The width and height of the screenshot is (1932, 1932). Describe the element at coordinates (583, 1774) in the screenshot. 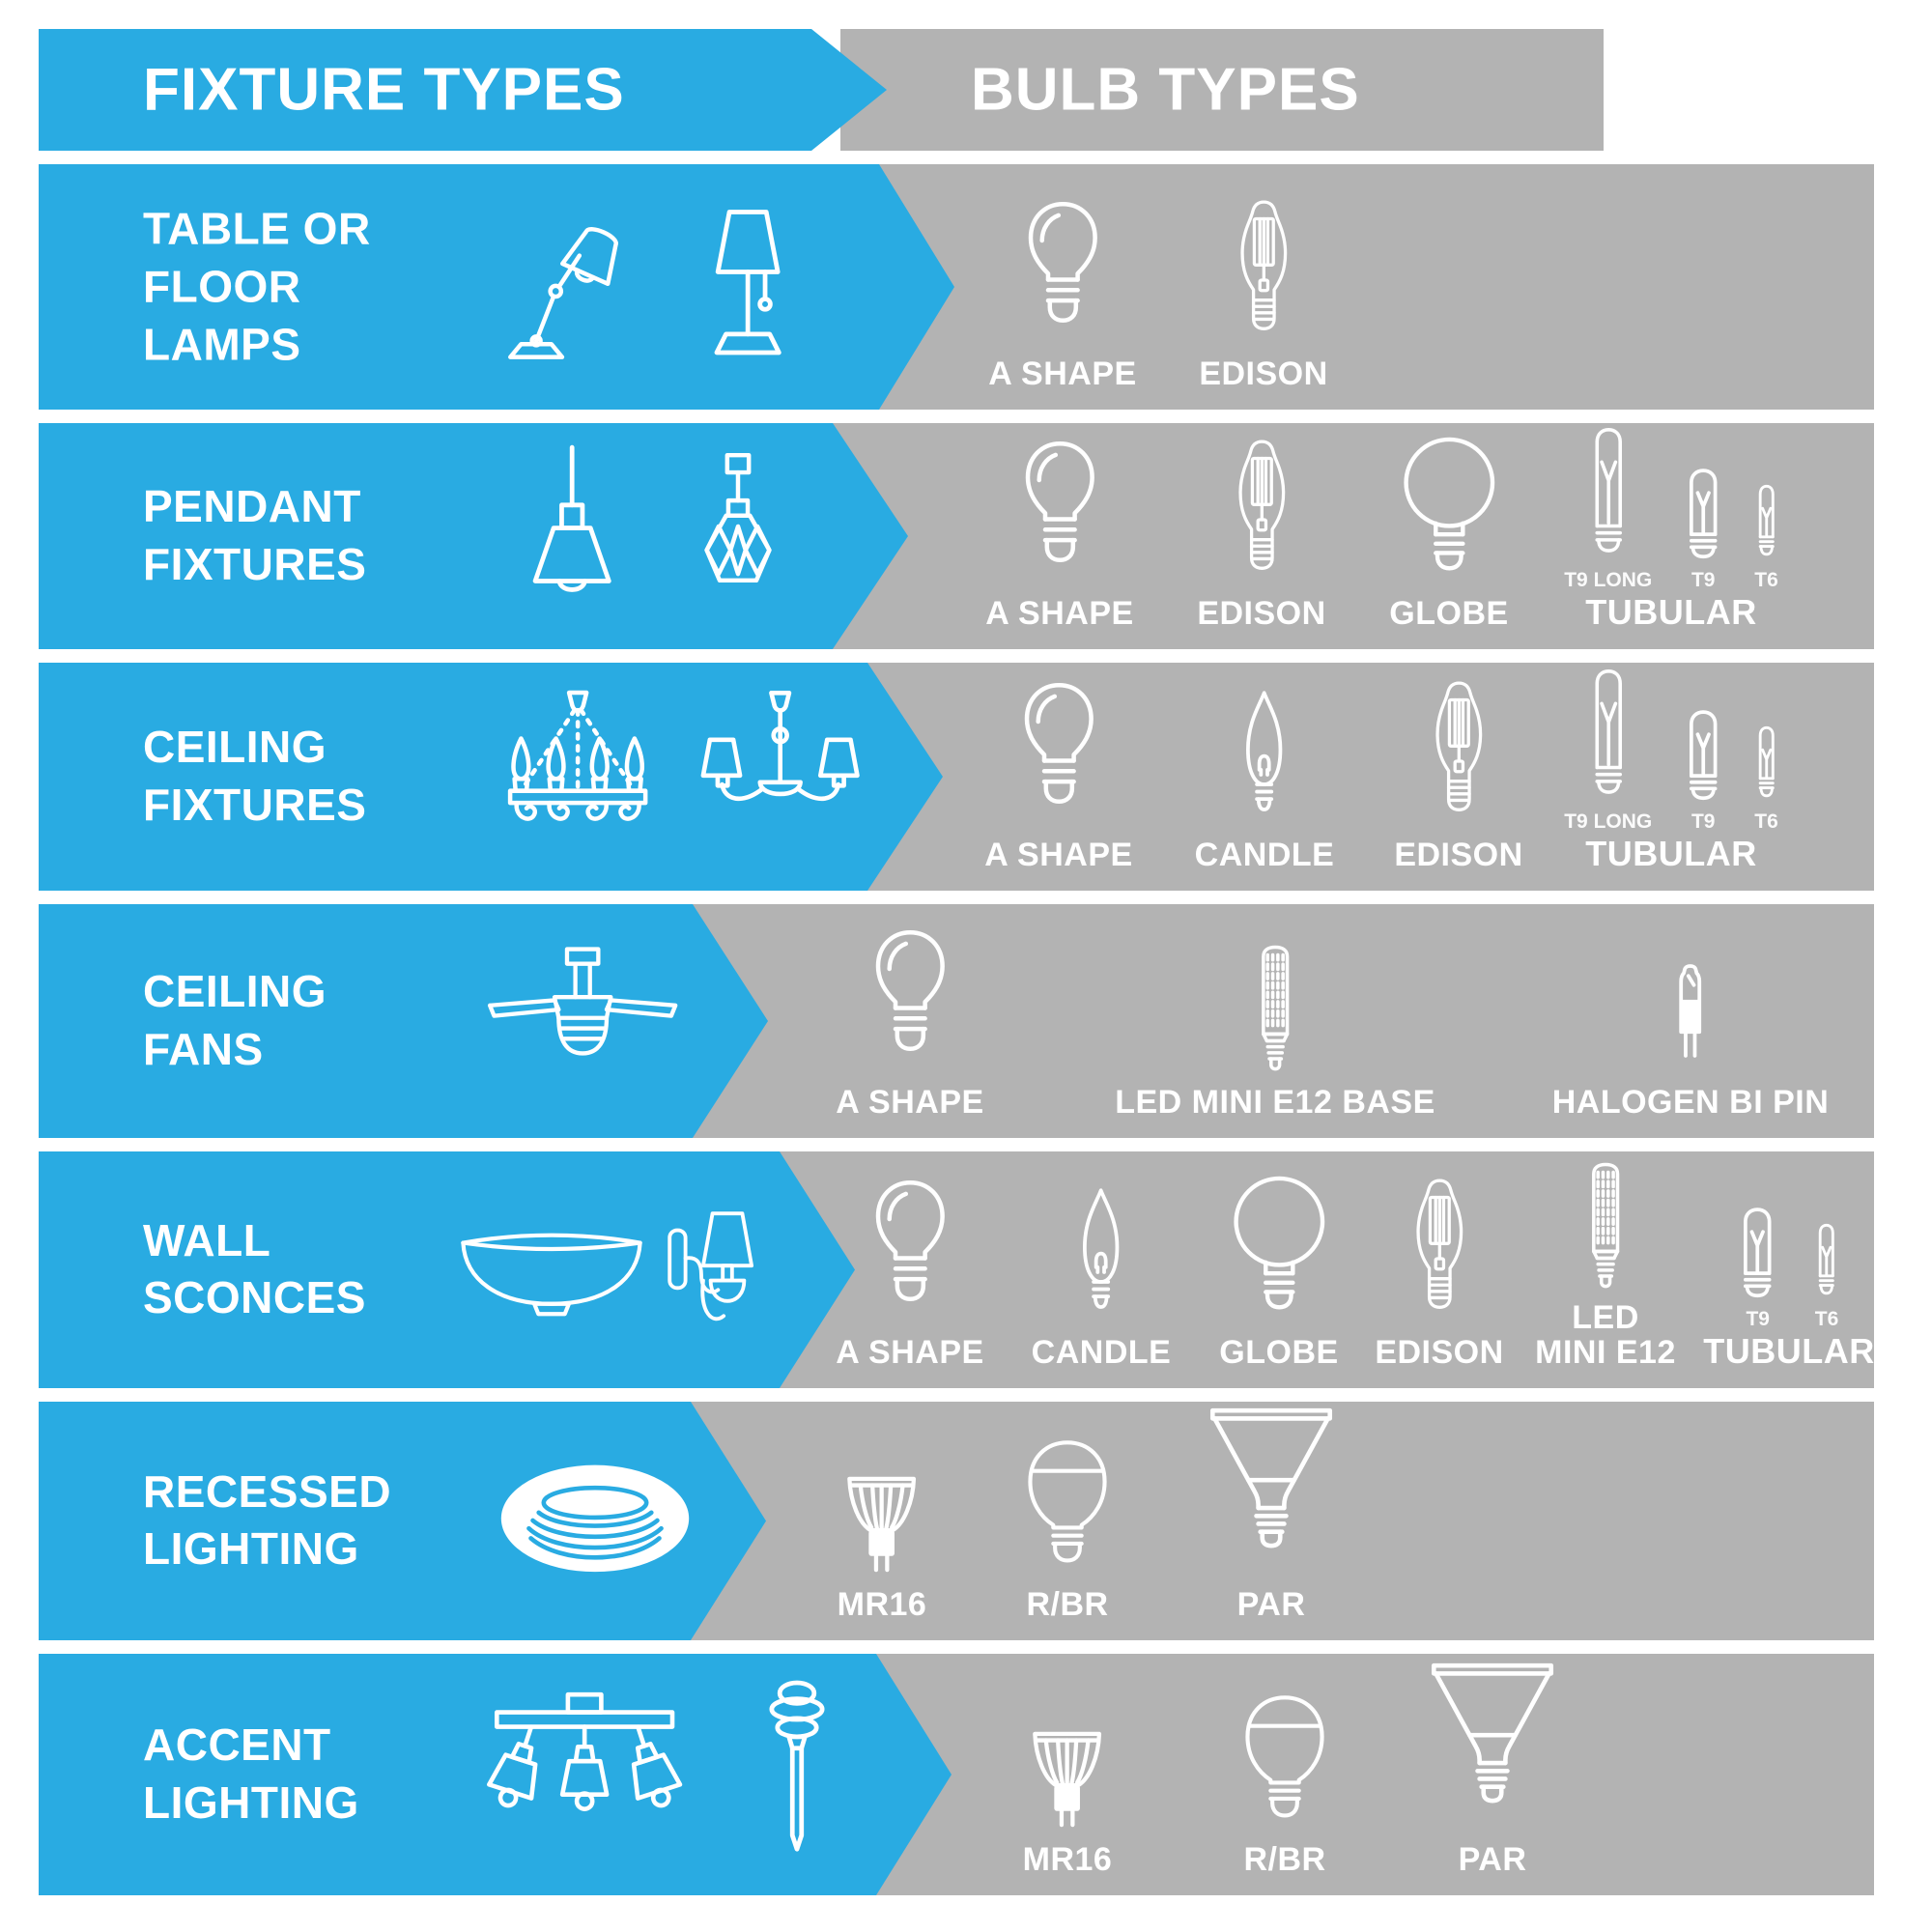

I see `track-light-icon` at that location.